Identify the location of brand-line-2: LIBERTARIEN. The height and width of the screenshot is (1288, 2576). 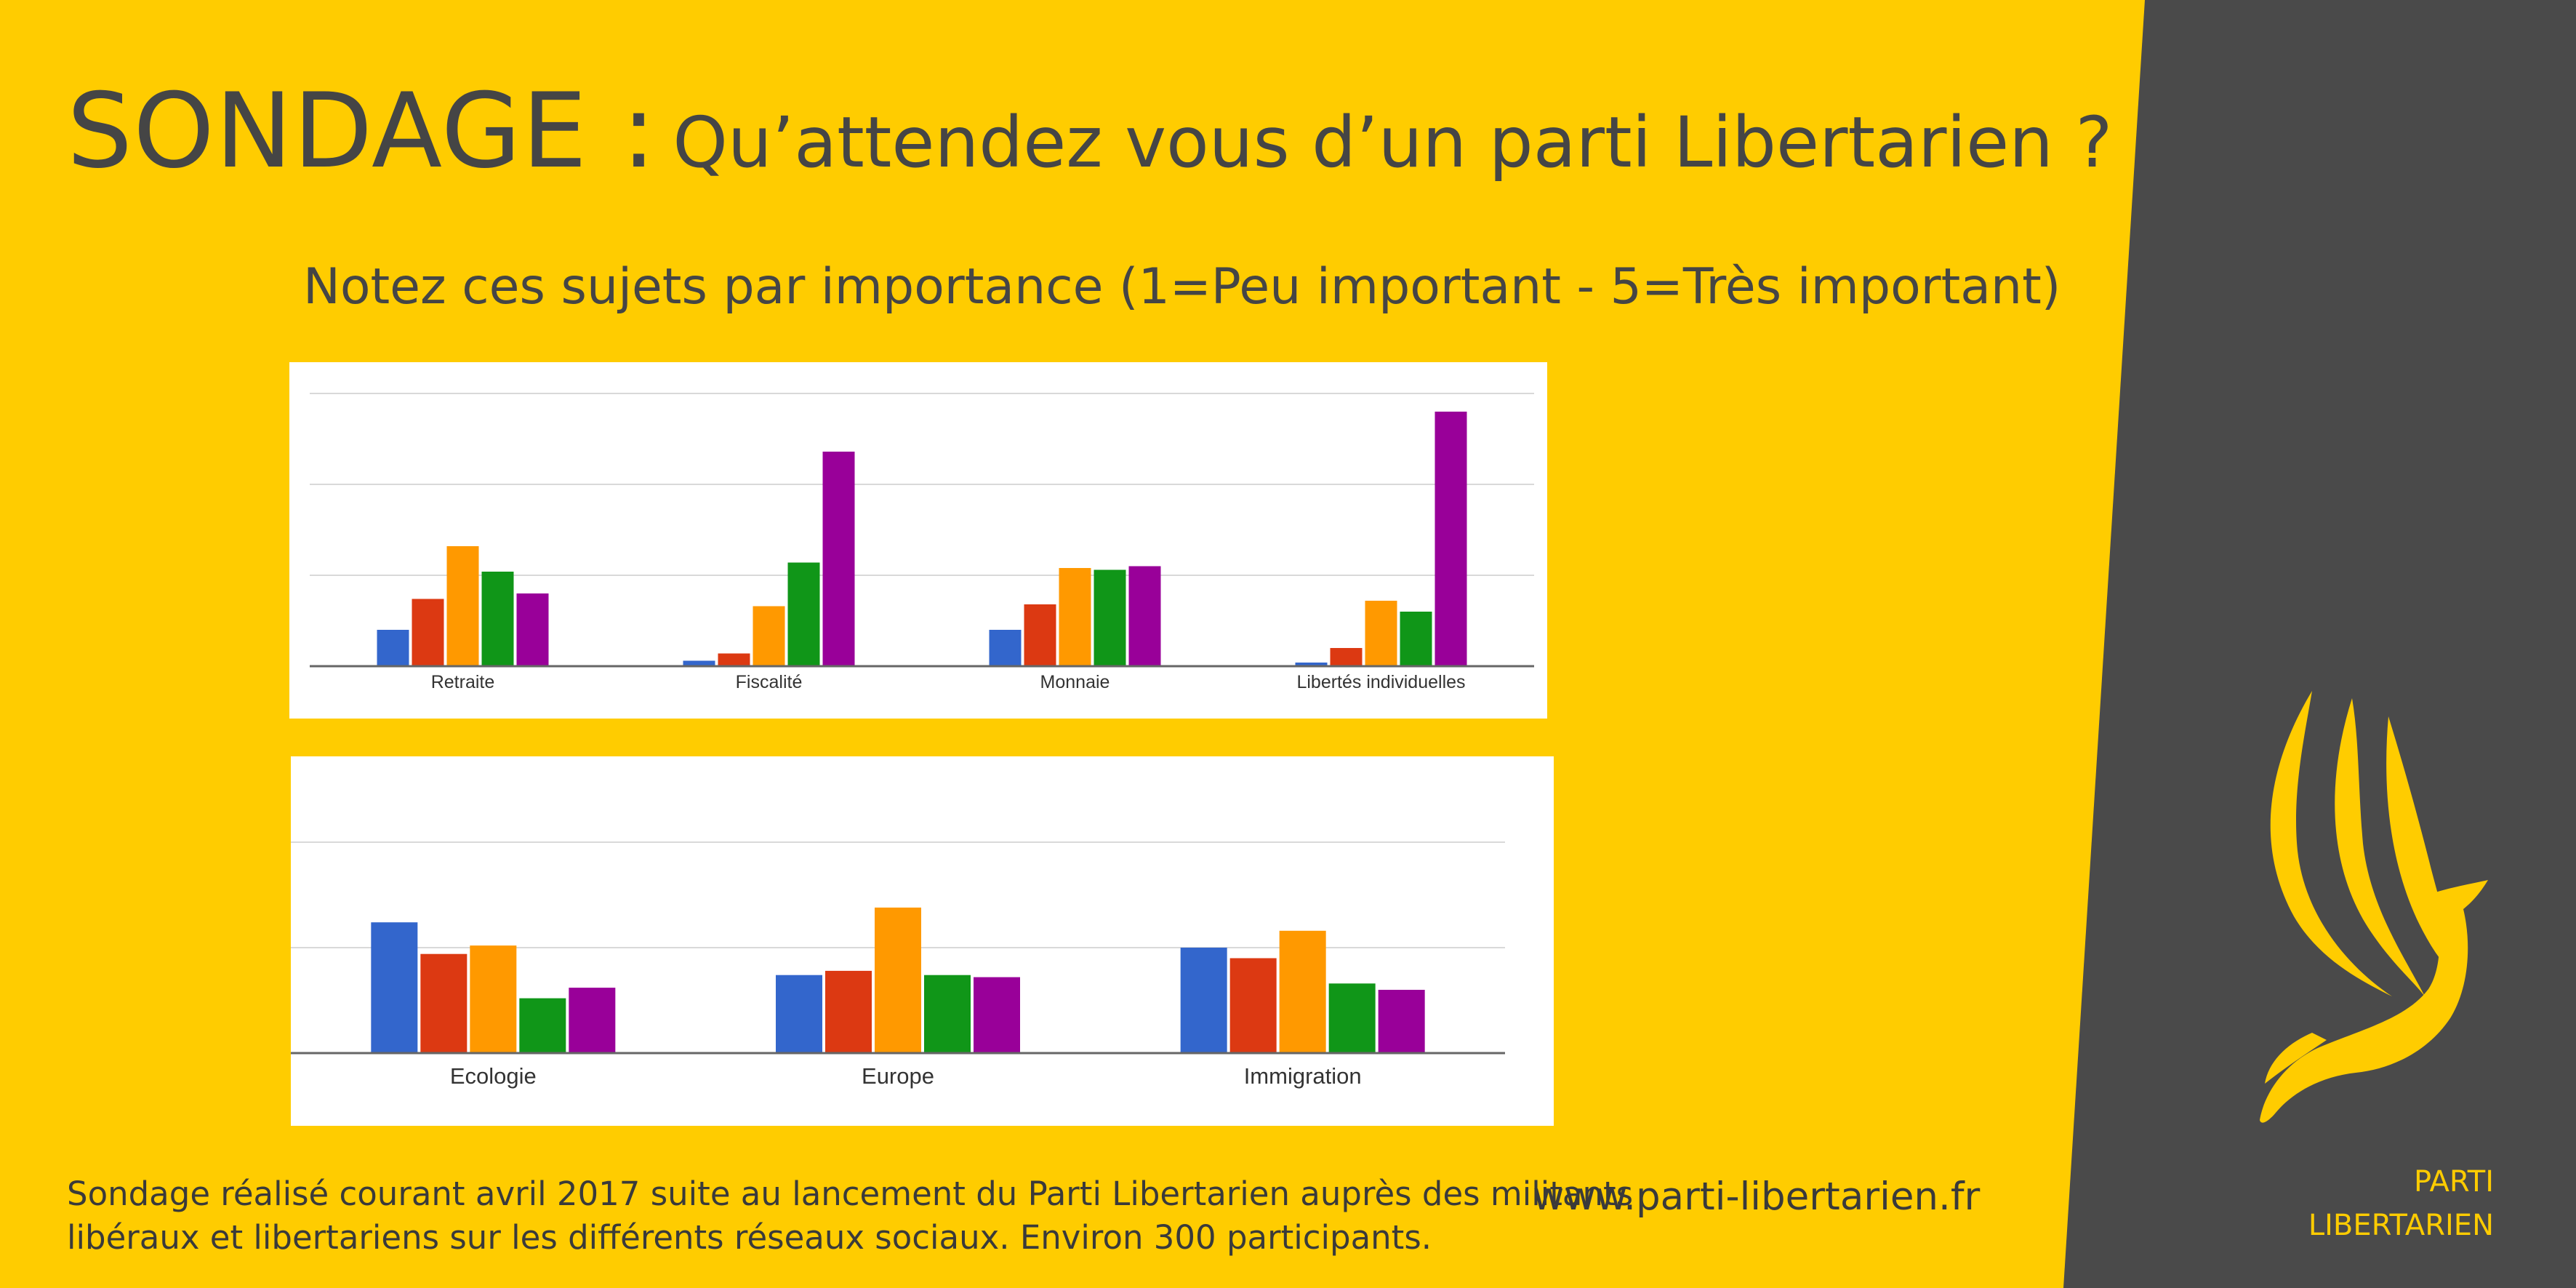
(2401, 1225).